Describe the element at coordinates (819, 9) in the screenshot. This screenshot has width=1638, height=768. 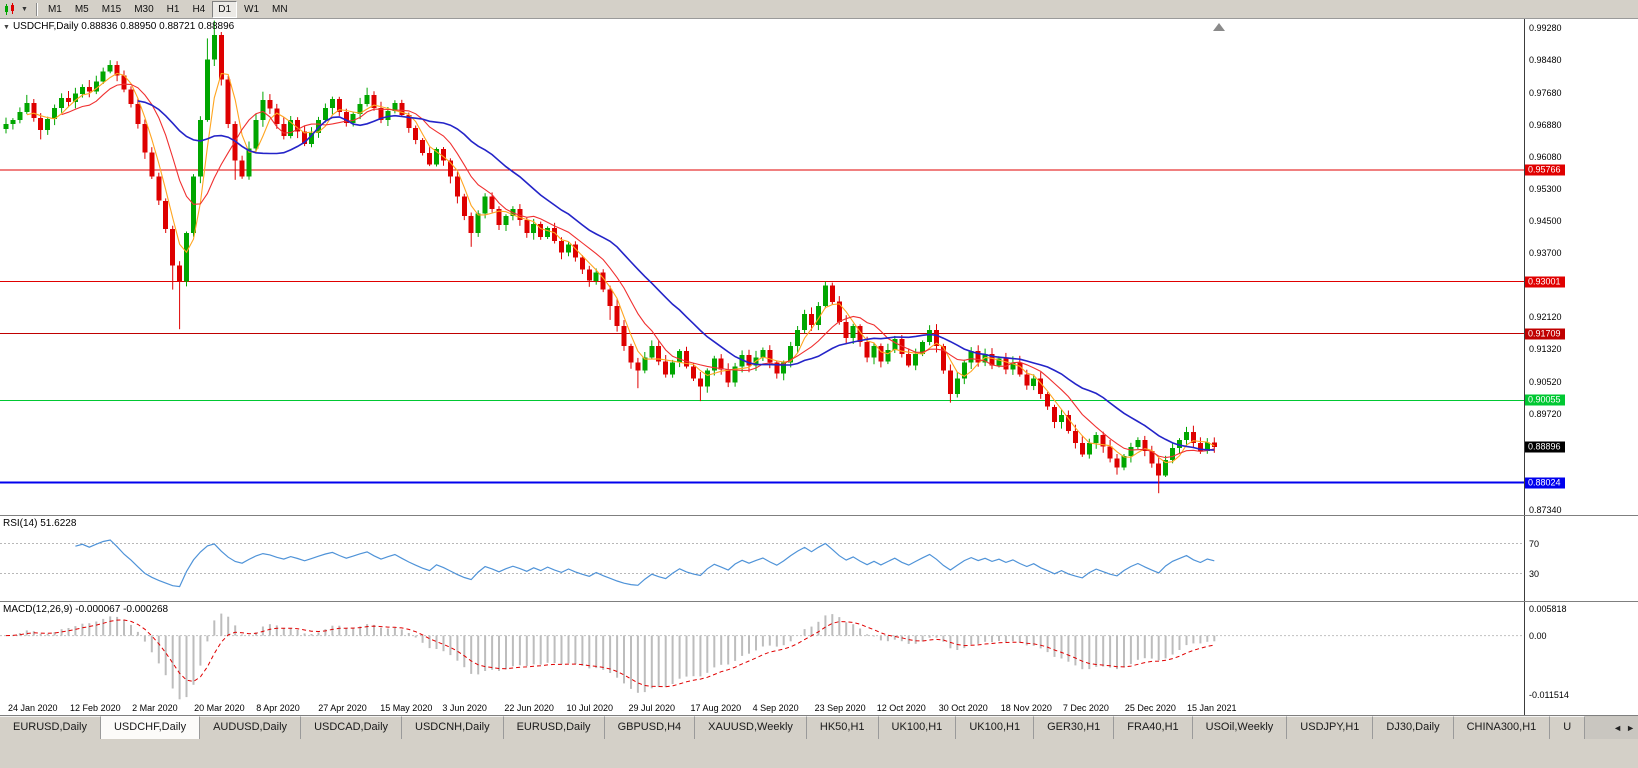
I see `toolbar: ▼ M1 M5 M15 M30 H1 H4 D1 W1 MN` at that location.